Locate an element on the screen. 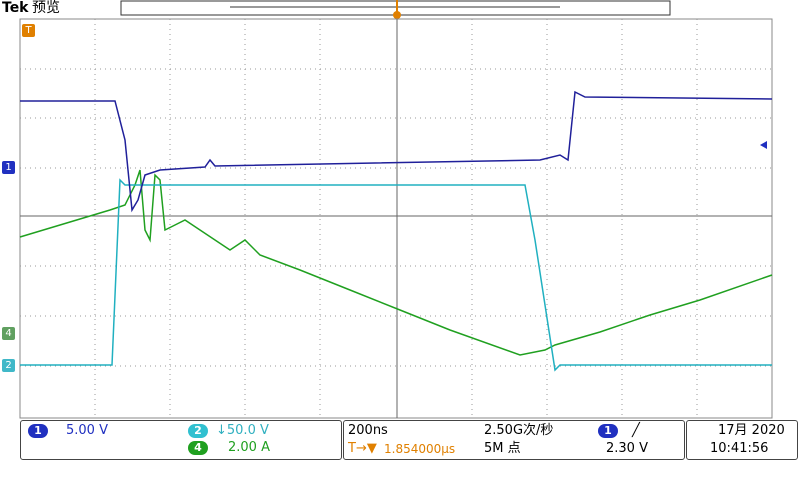 This screenshot has width=800, height=480. brand: Tek is located at coordinates (15, 8).